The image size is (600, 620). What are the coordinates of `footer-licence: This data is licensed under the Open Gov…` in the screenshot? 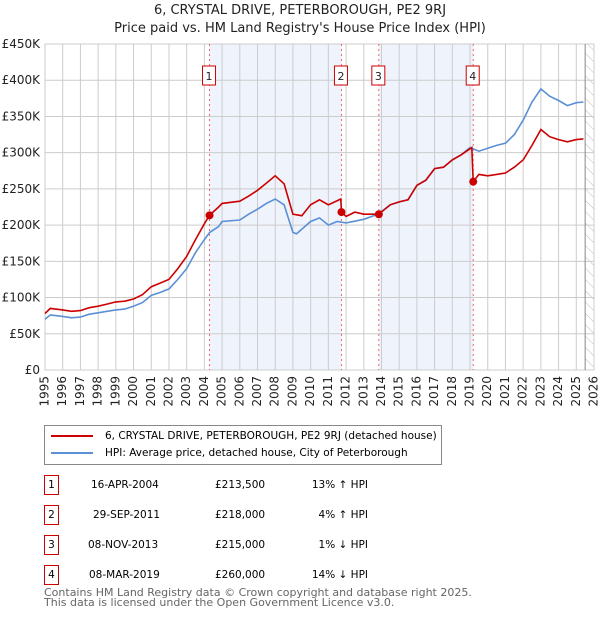 It's located at (219, 602).